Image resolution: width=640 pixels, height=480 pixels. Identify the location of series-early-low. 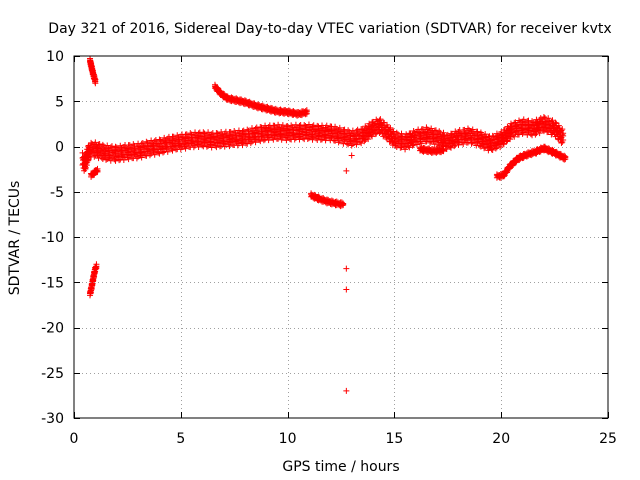
(93, 280).